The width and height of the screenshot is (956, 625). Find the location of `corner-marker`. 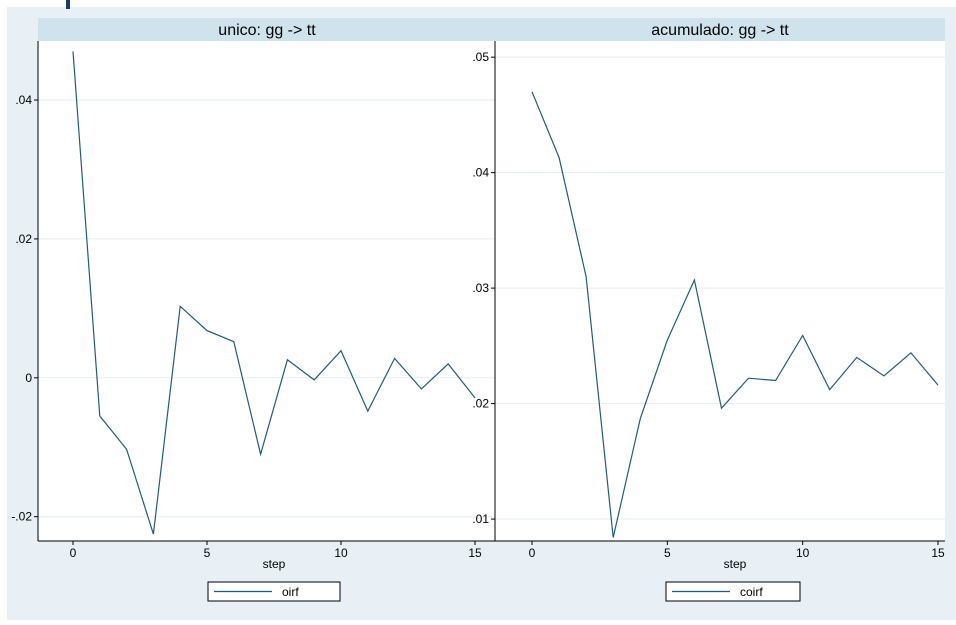

corner-marker is located at coordinates (68, 4).